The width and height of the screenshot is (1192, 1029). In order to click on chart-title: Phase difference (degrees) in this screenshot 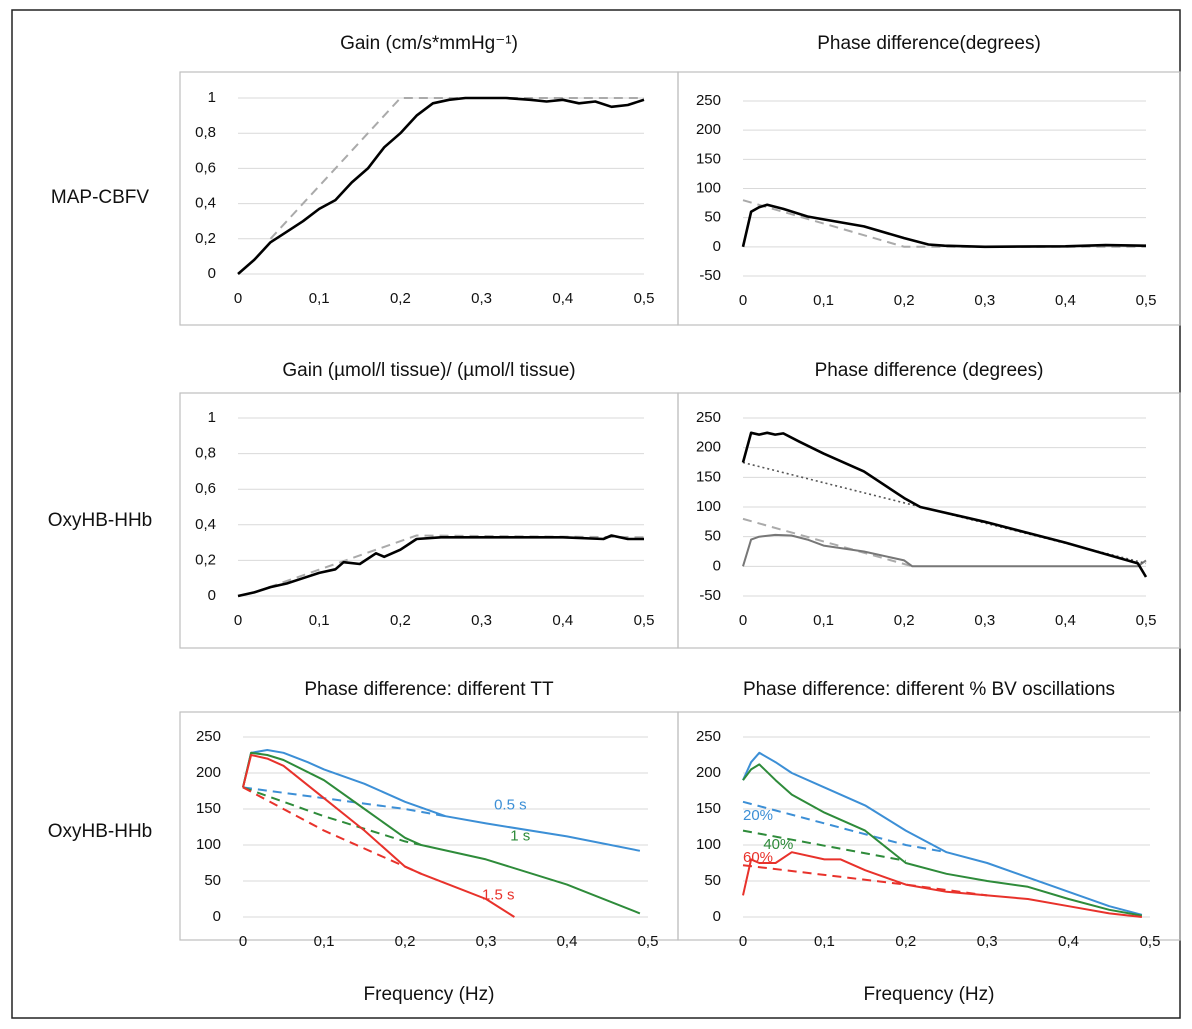, I will do `click(929, 370)`.